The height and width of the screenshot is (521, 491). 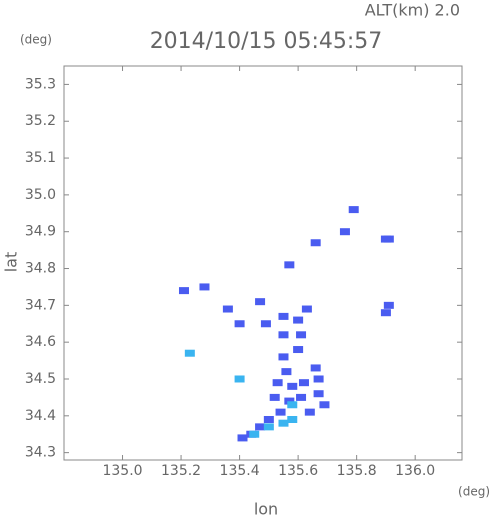 What do you see at coordinates (40, 416) in the screenshot?
I see `y-tick-label: 34.4` at bounding box center [40, 416].